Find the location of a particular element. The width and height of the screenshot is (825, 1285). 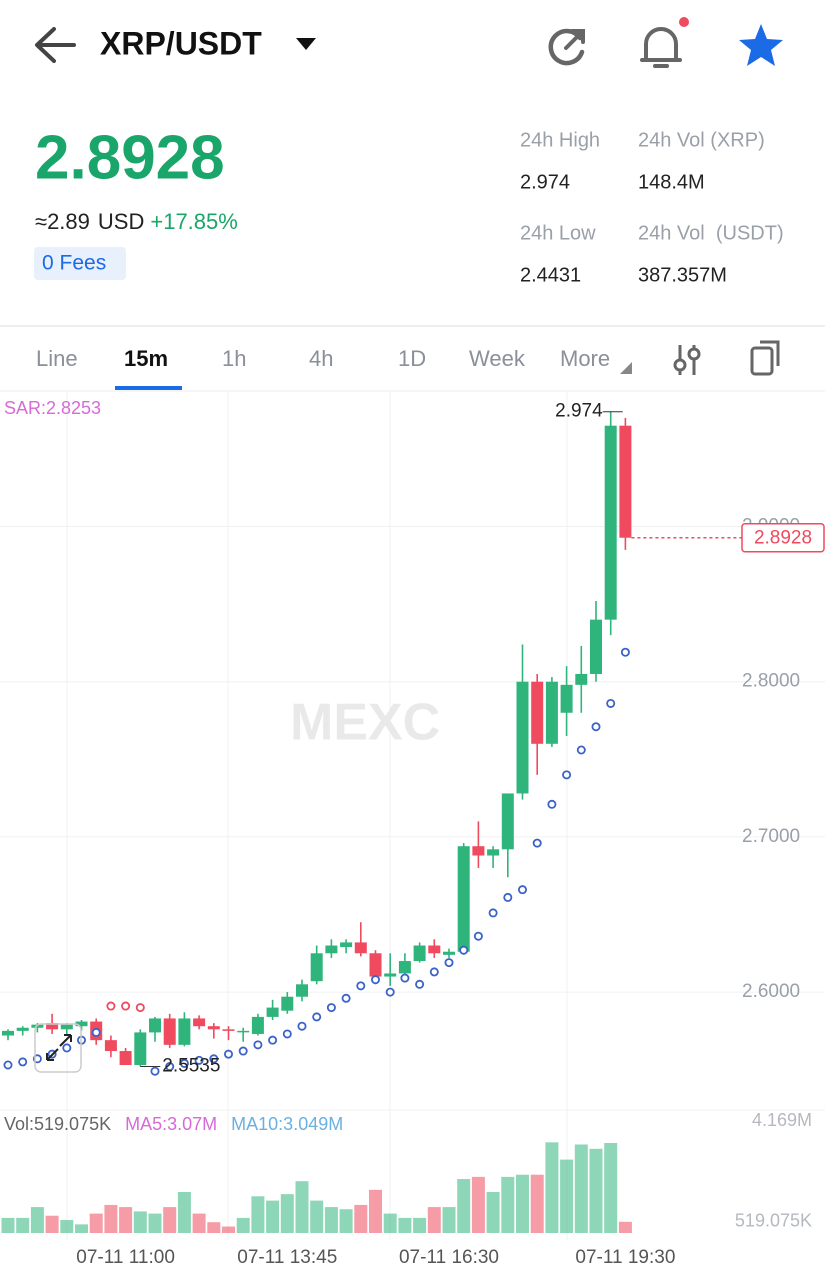

refresh-button is located at coordinates (566, 47).